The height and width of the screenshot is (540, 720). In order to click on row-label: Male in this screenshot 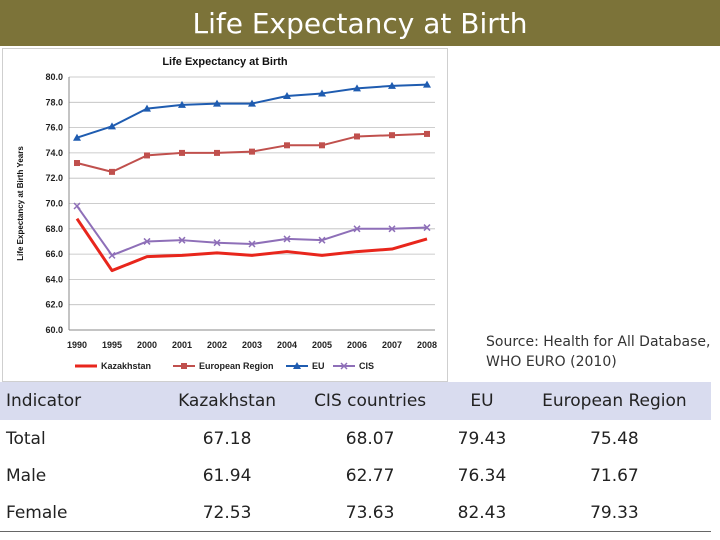, I will do `click(26, 475)`.